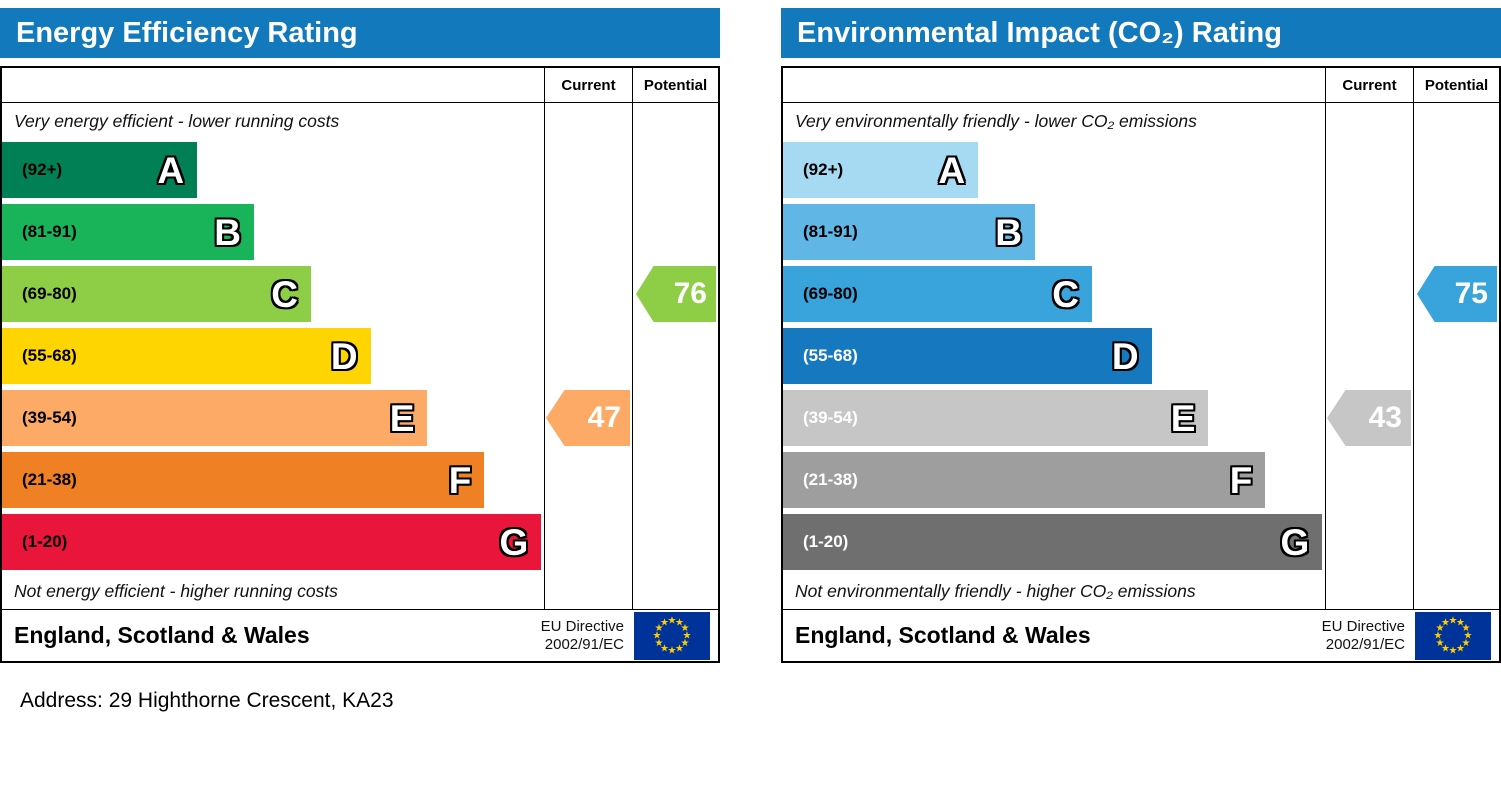 Image resolution: width=1501 pixels, height=805 pixels. What do you see at coordinates (1369, 418) in the screenshot?
I see `current-rating-arrow: 43` at bounding box center [1369, 418].